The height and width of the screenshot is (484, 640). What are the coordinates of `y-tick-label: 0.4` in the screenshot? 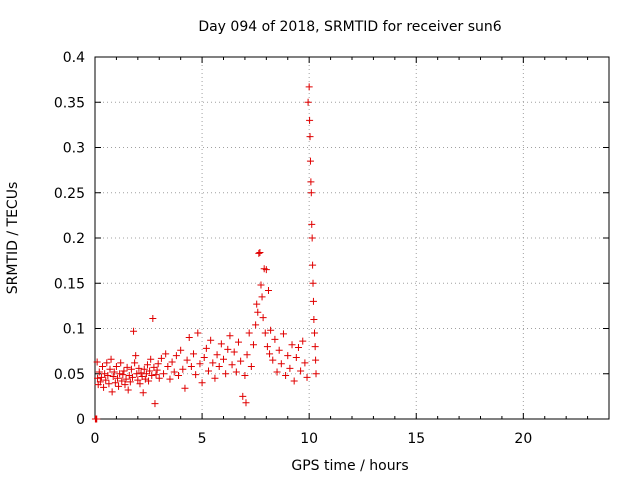 It's located at (74, 58).